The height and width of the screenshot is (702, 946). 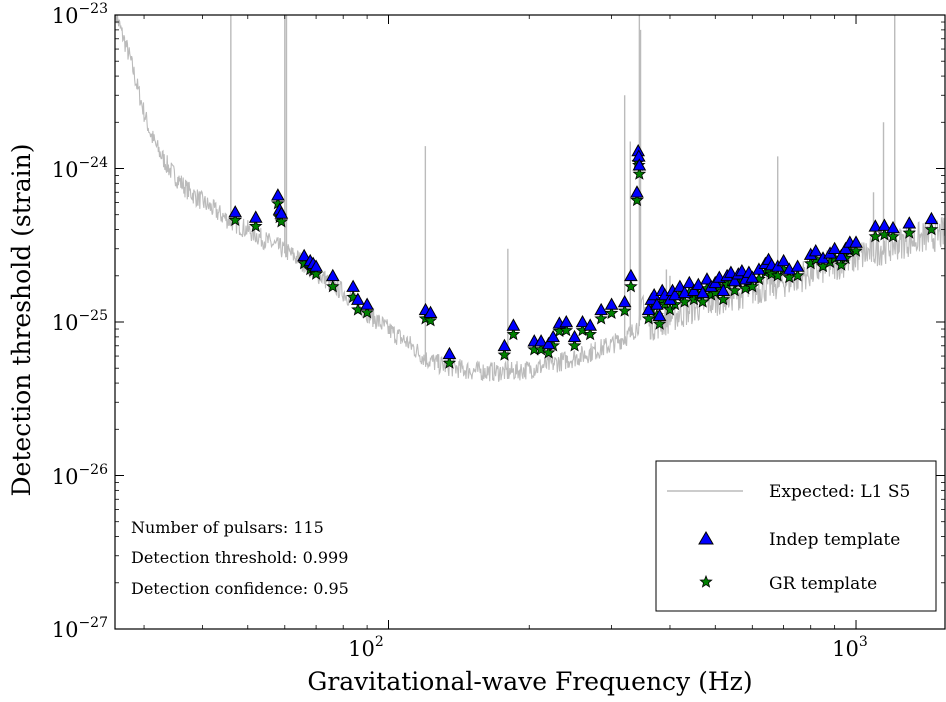 What do you see at coordinates (239, 557) in the screenshot?
I see `annotation-detection-threshold: Detection threshold: 0.999` at bounding box center [239, 557].